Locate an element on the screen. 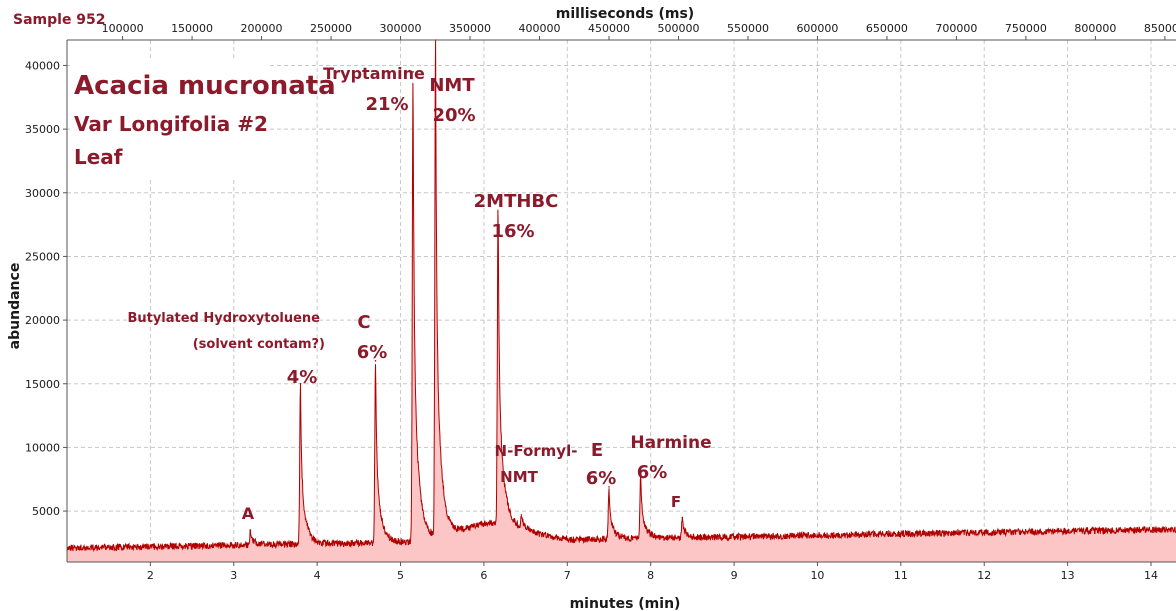 The width and height of the screenshot is (1176, 611). x2-tick-label: 650000 is located at coordinates (887, 28).